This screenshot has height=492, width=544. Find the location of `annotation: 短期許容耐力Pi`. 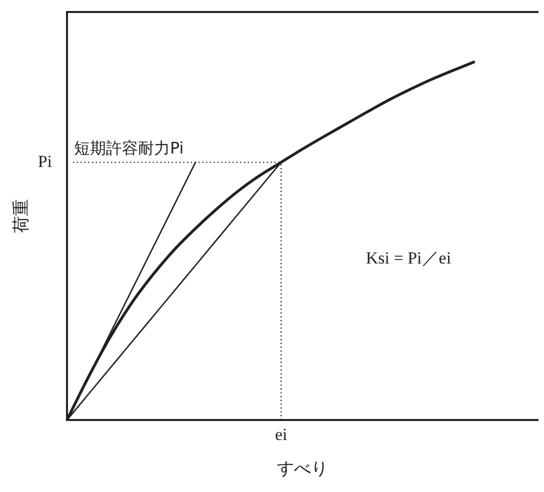

annotation: 短期許容耐力Pi is located at coordinates (129, 148).